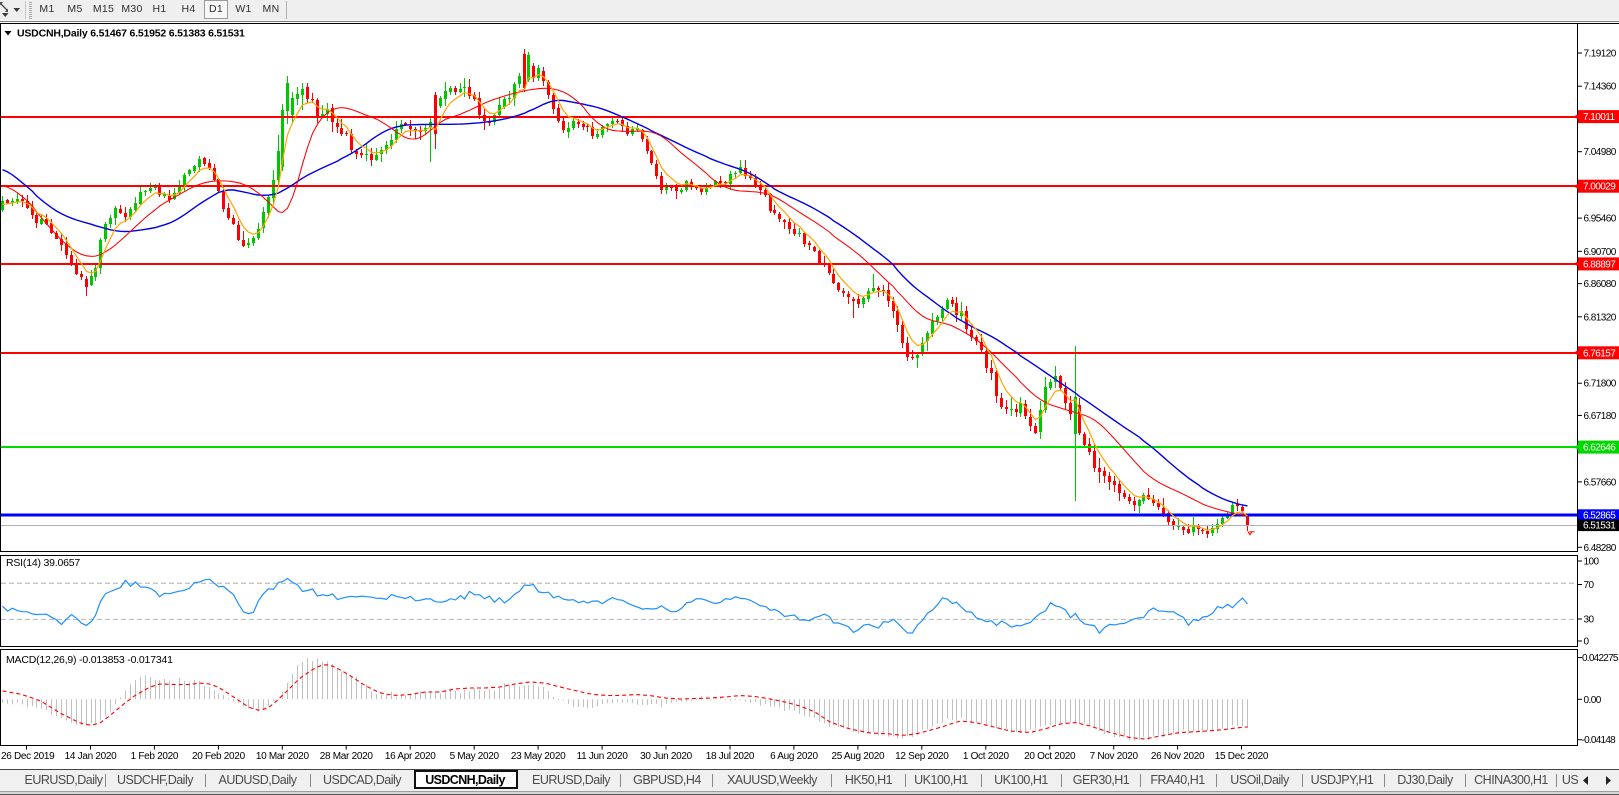 The width and height of the screenshot is (1619, 795). I want to click on svg-text: 10 Mar 2020, so click(283, 756).